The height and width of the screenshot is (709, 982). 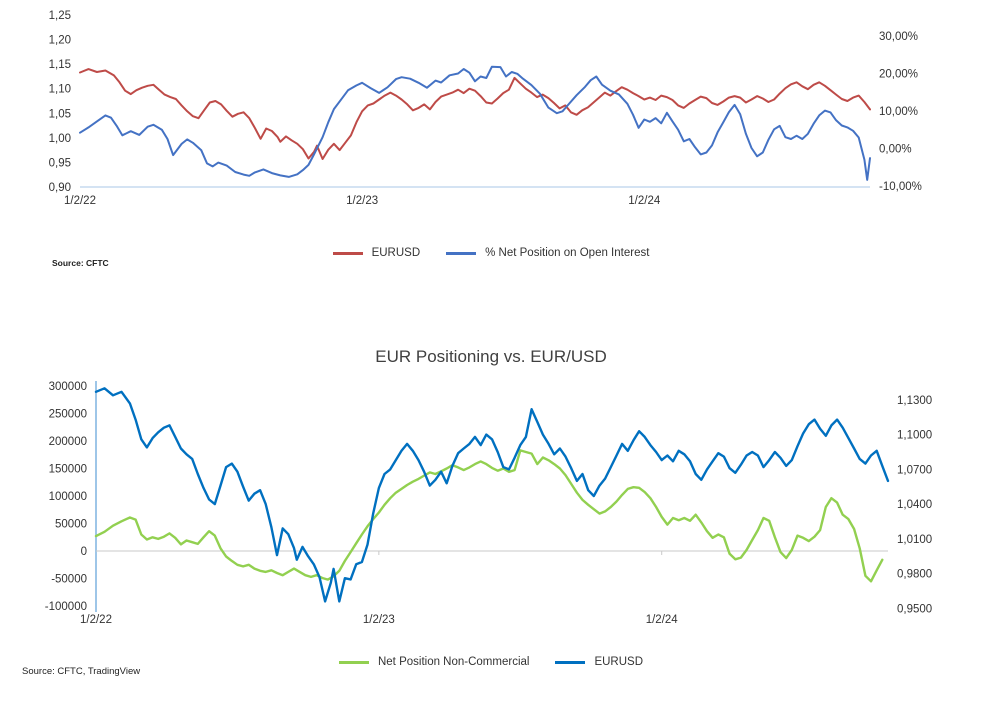 What do you see at coordinates (914, 575) in the screenshot?
I see `right-axis-tick-label: 0,9800` at bounding box center [914, 575].